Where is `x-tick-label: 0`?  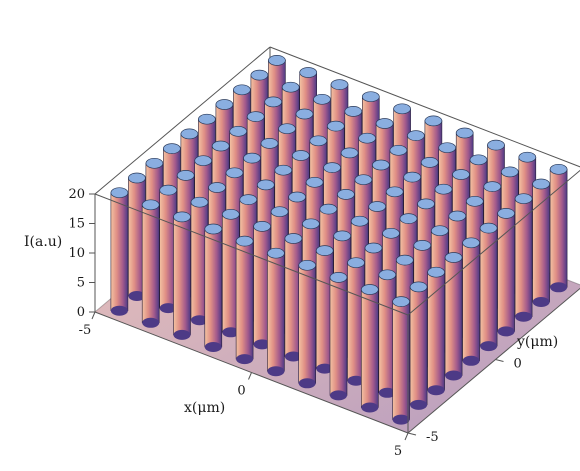 x-tick-label: 0 is located at coordinates (241, 391).